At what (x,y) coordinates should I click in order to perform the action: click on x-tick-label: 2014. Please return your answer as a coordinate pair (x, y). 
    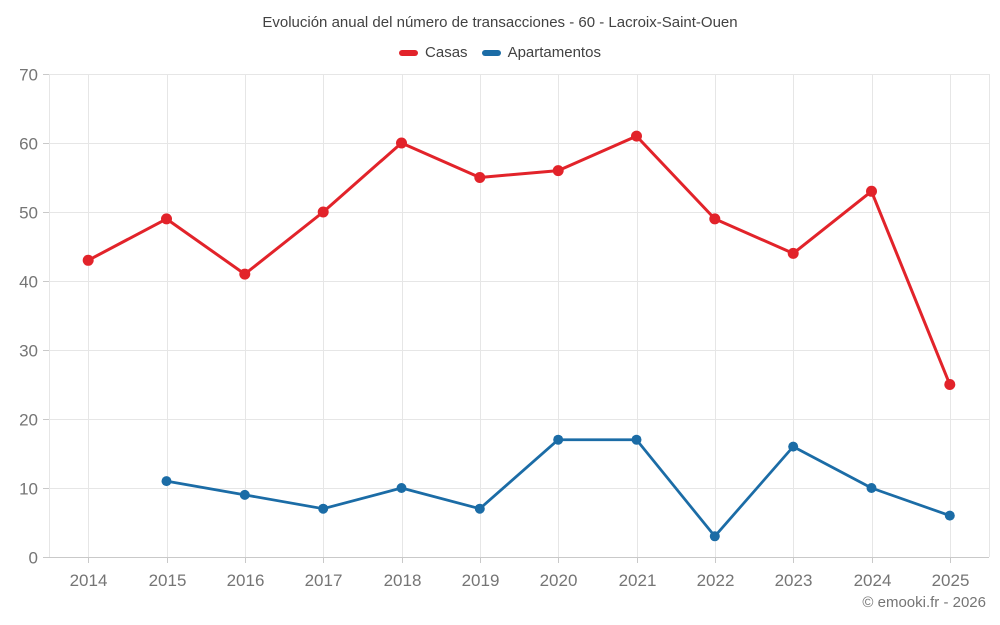
    Looking at the image, I should click on (89, 580).